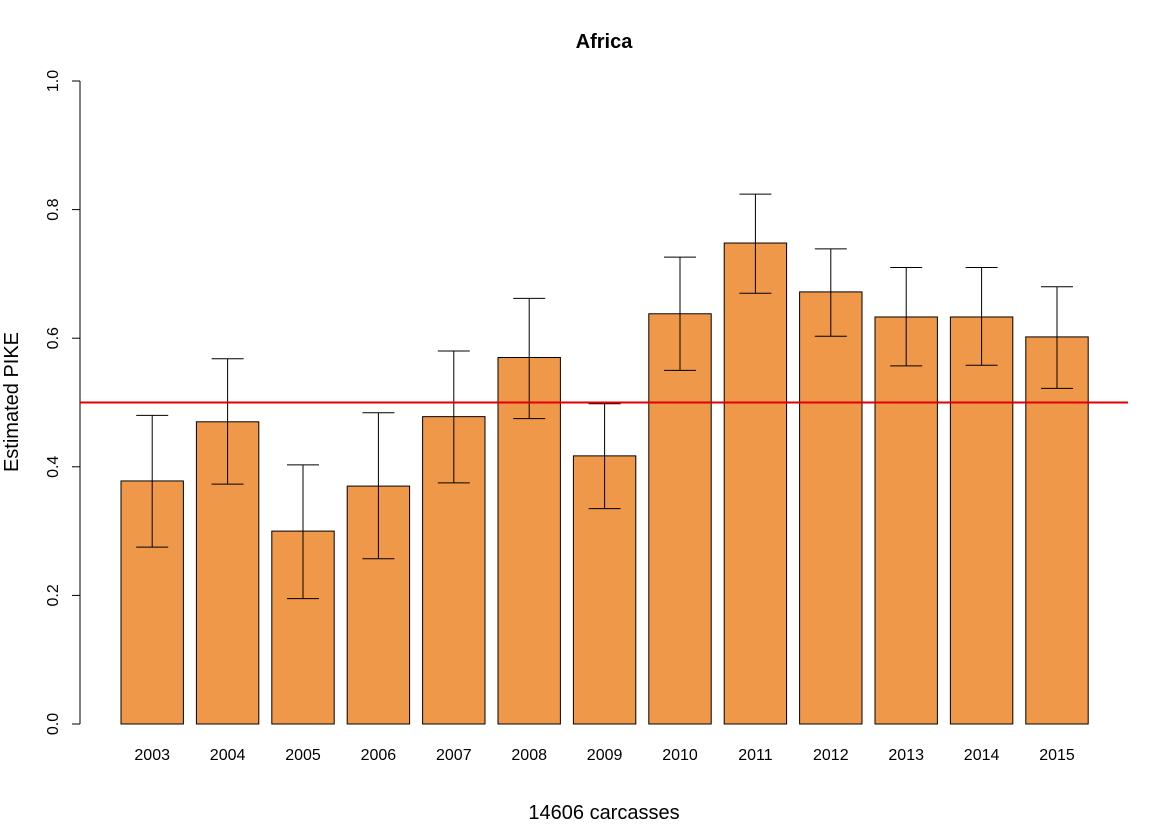  Describe the element at coordinates (605, 42) in the screenshot. I see `chart-title: Africa` at that location.